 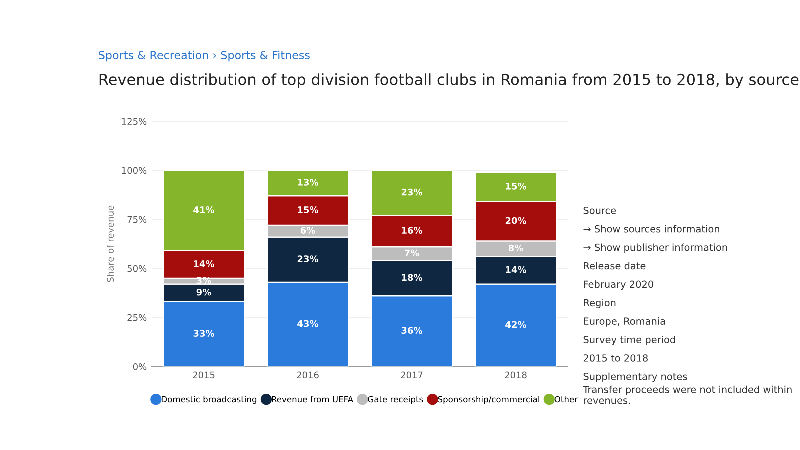 I want to click on data-label: 43%, so click(x=308, y=324).